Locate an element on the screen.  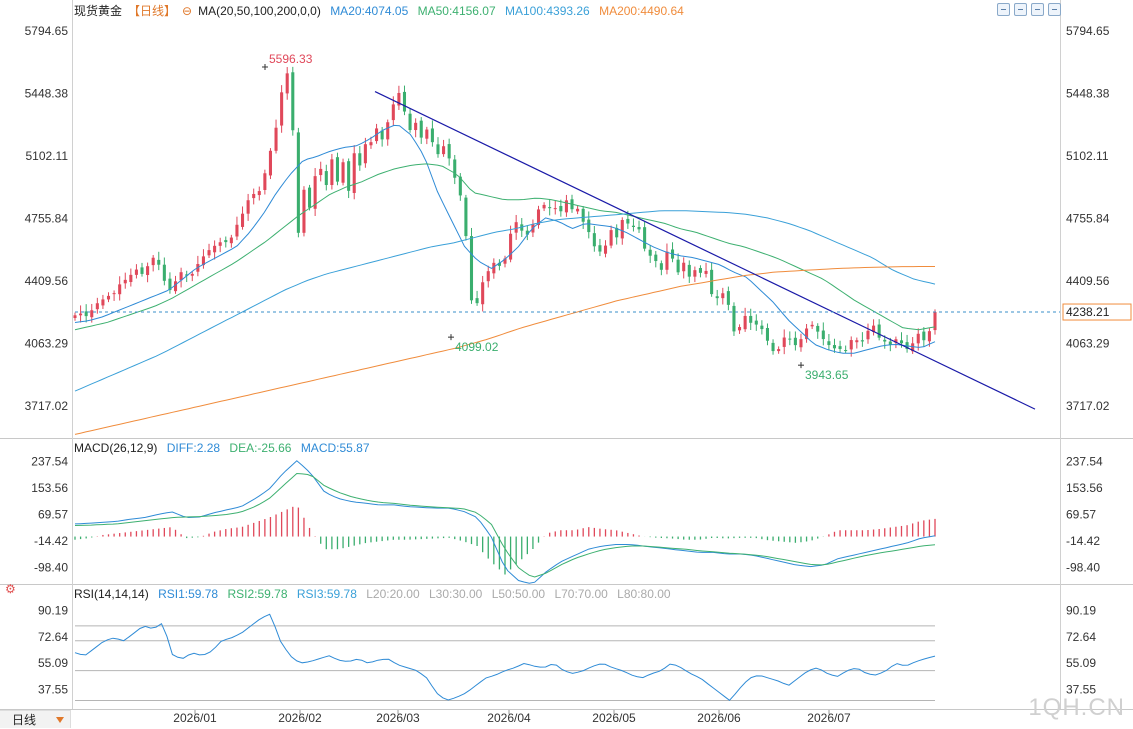
period-dropdown-icon is located at coordinates (60, 720).